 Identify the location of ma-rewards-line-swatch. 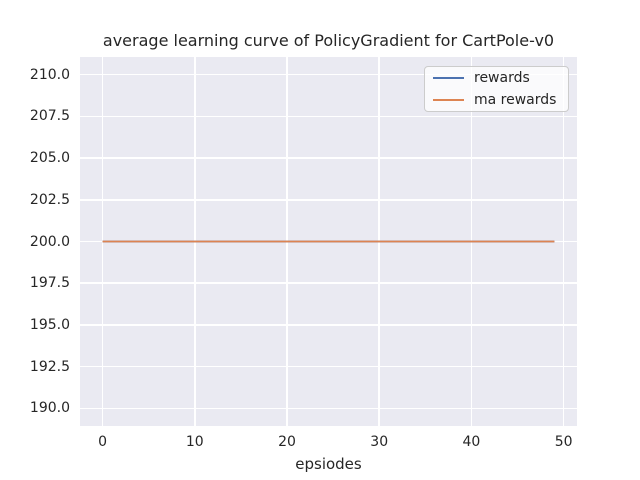
(448, 100).